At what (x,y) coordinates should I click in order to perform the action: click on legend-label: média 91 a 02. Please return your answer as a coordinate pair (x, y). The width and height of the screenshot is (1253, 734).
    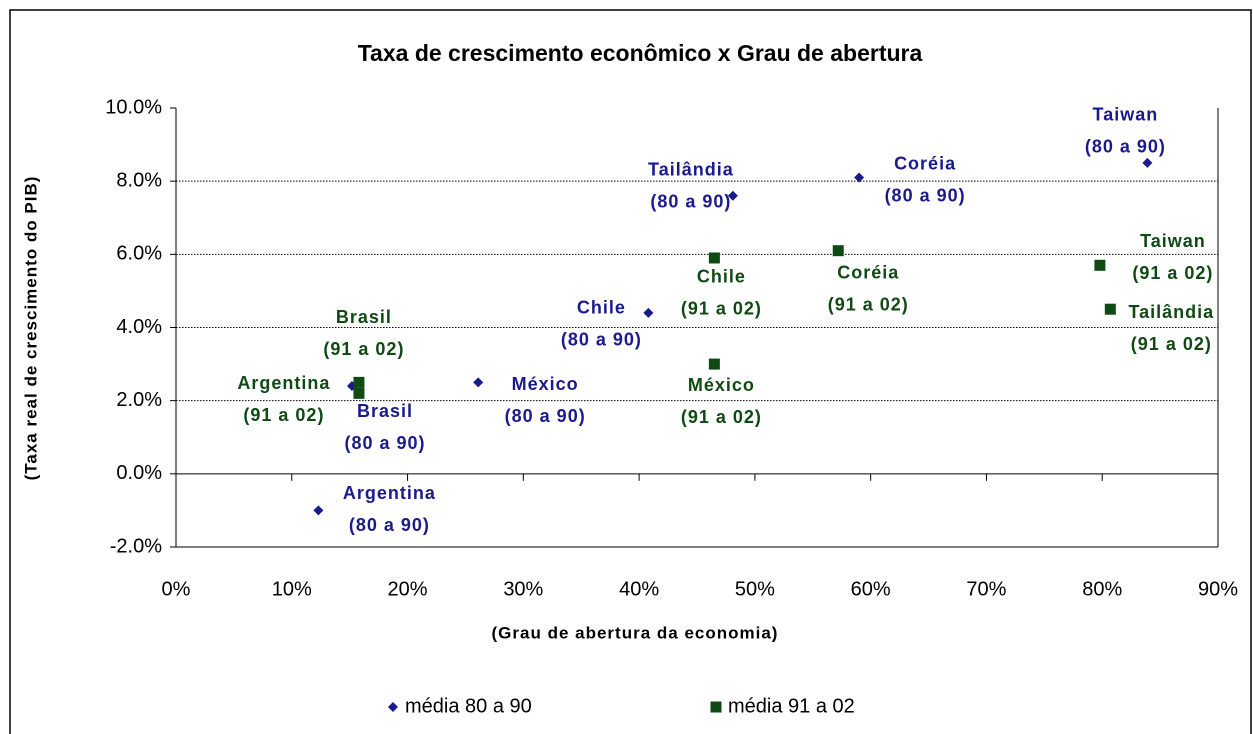
    Looking at the image, I should click on (791, 706).